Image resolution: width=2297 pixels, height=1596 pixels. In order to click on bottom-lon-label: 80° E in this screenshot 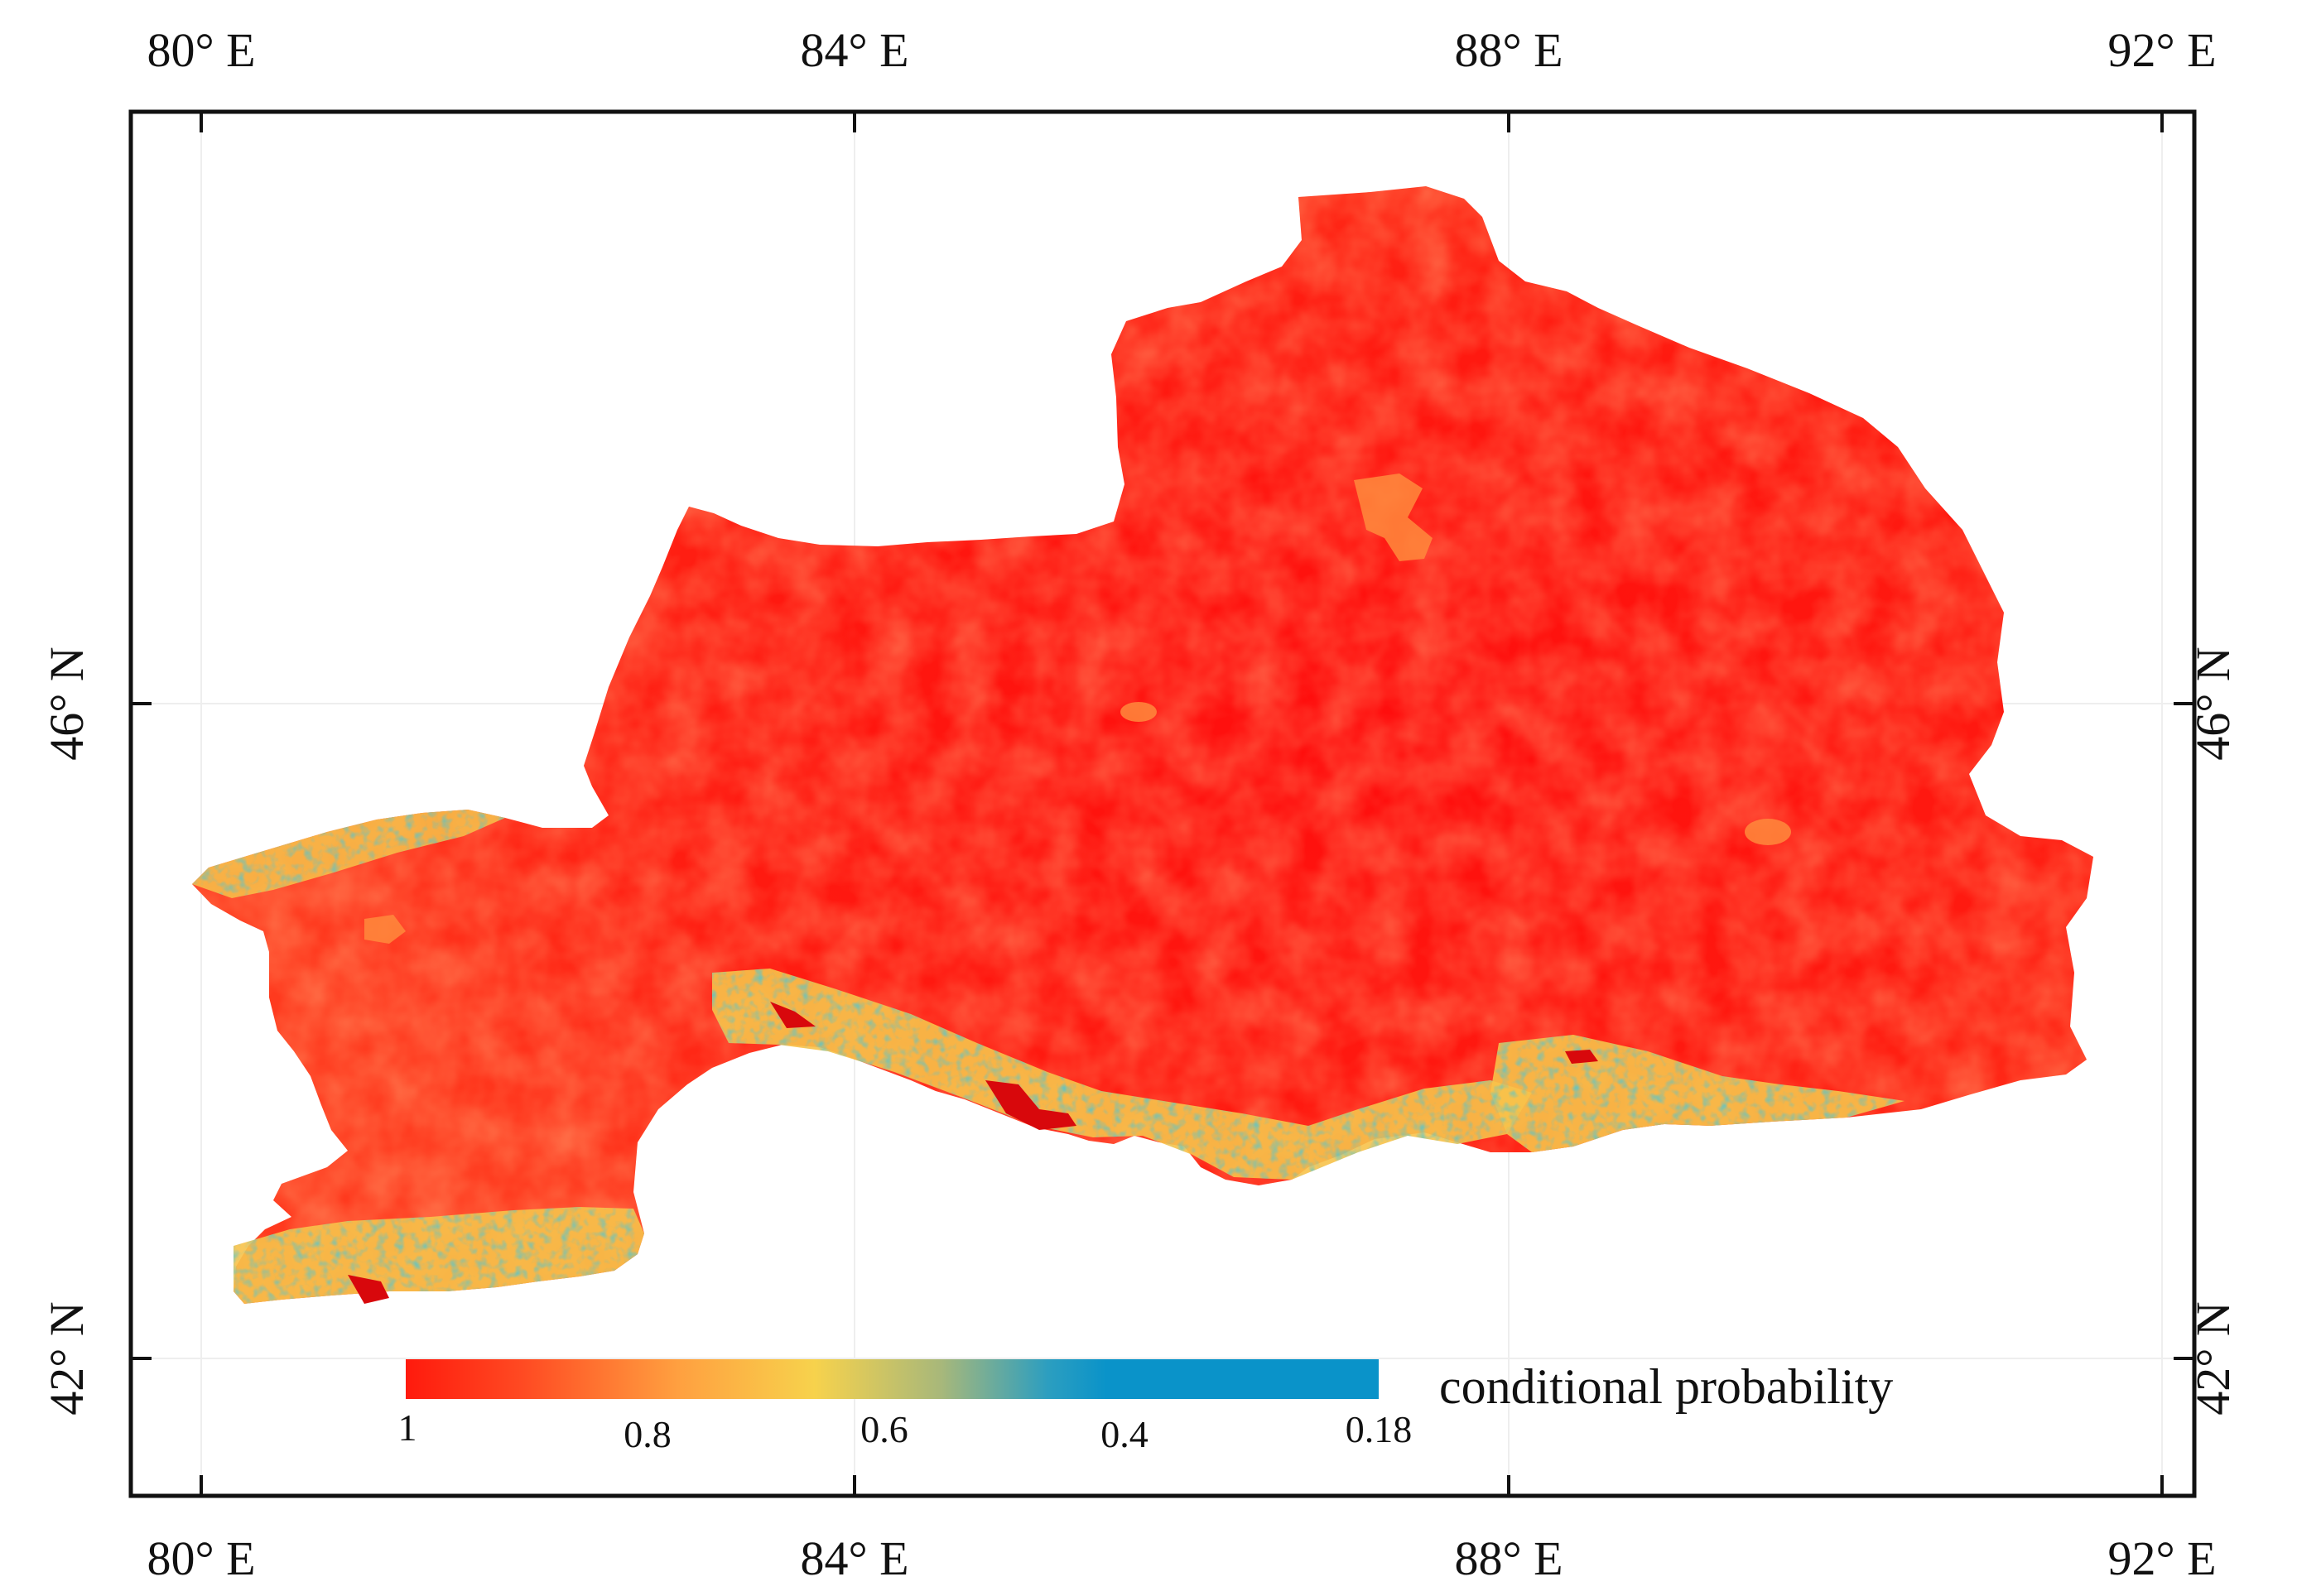, I will do `click(201, 1558)`.